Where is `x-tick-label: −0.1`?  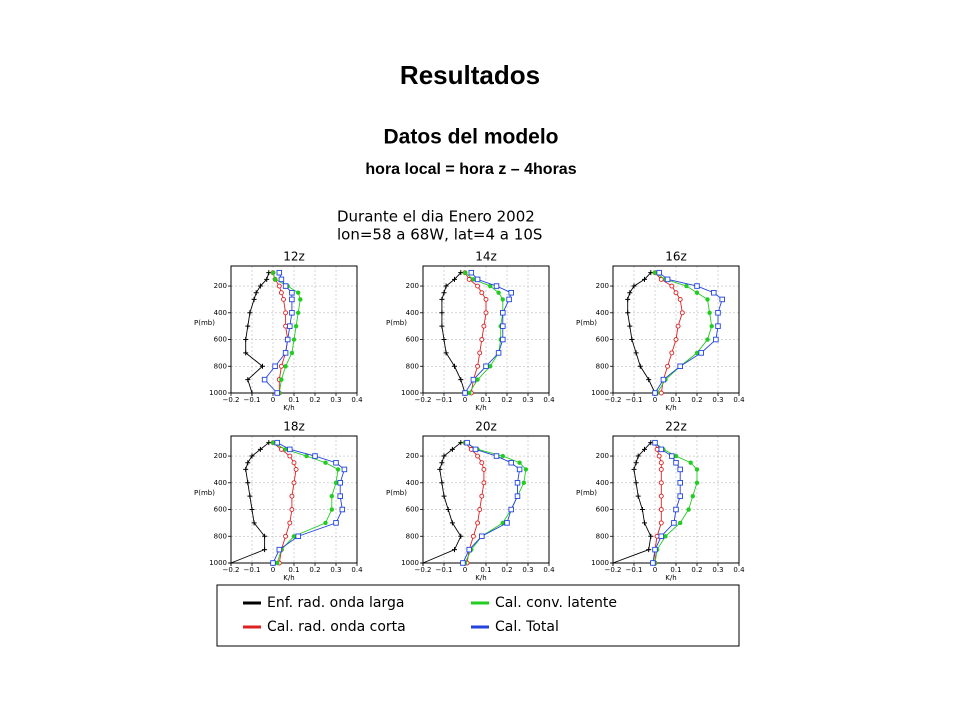
x-tick-label: −0.1 is located at coordinates (252, 570).